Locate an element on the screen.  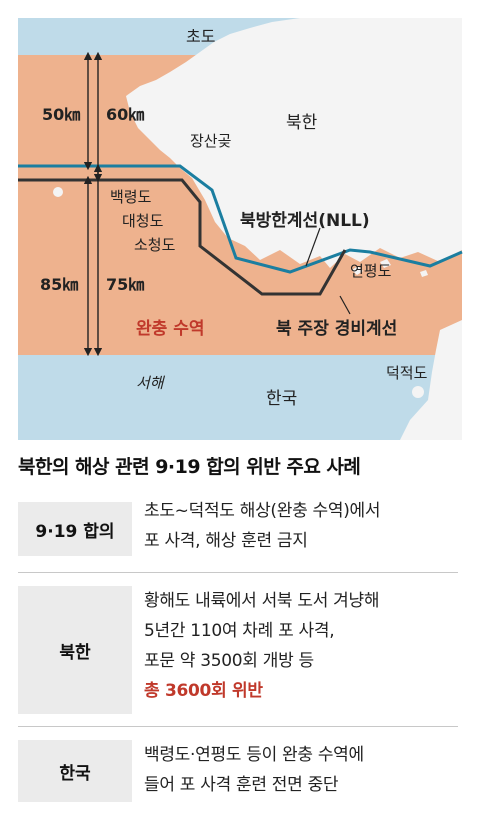
label-west-sea: 서해 is located at coordinates (151, 383).